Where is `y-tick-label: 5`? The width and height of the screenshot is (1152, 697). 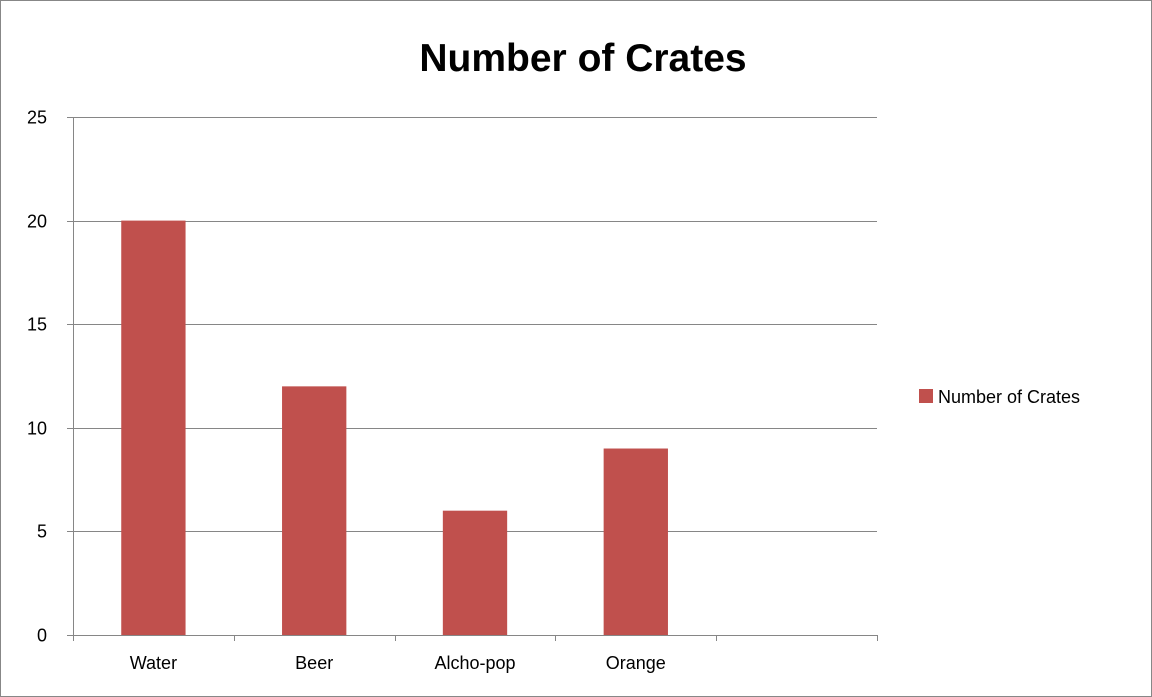
y-tick-label: 5 is located at coordinates (42, 532).